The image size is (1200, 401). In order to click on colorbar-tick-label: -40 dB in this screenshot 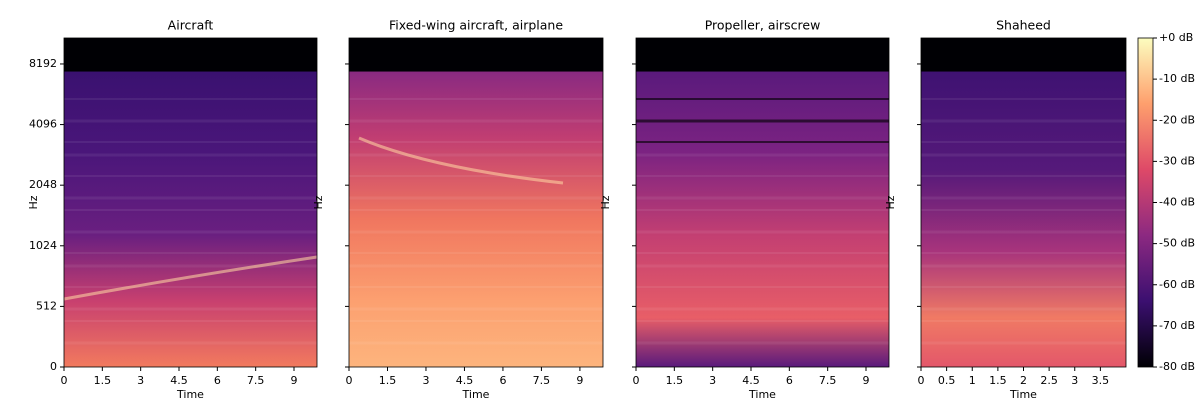, I will do `click(1177, 202)`.